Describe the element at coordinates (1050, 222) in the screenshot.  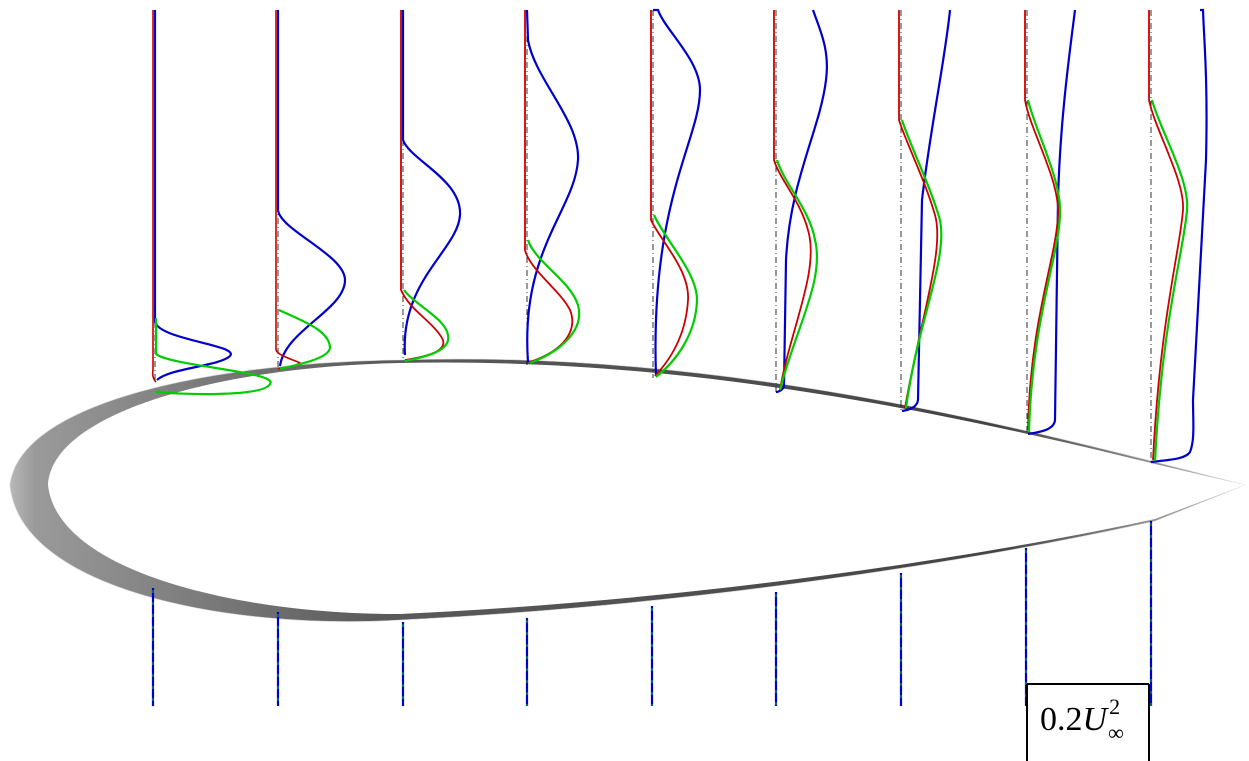
I see `station-8-profiles` at that location.